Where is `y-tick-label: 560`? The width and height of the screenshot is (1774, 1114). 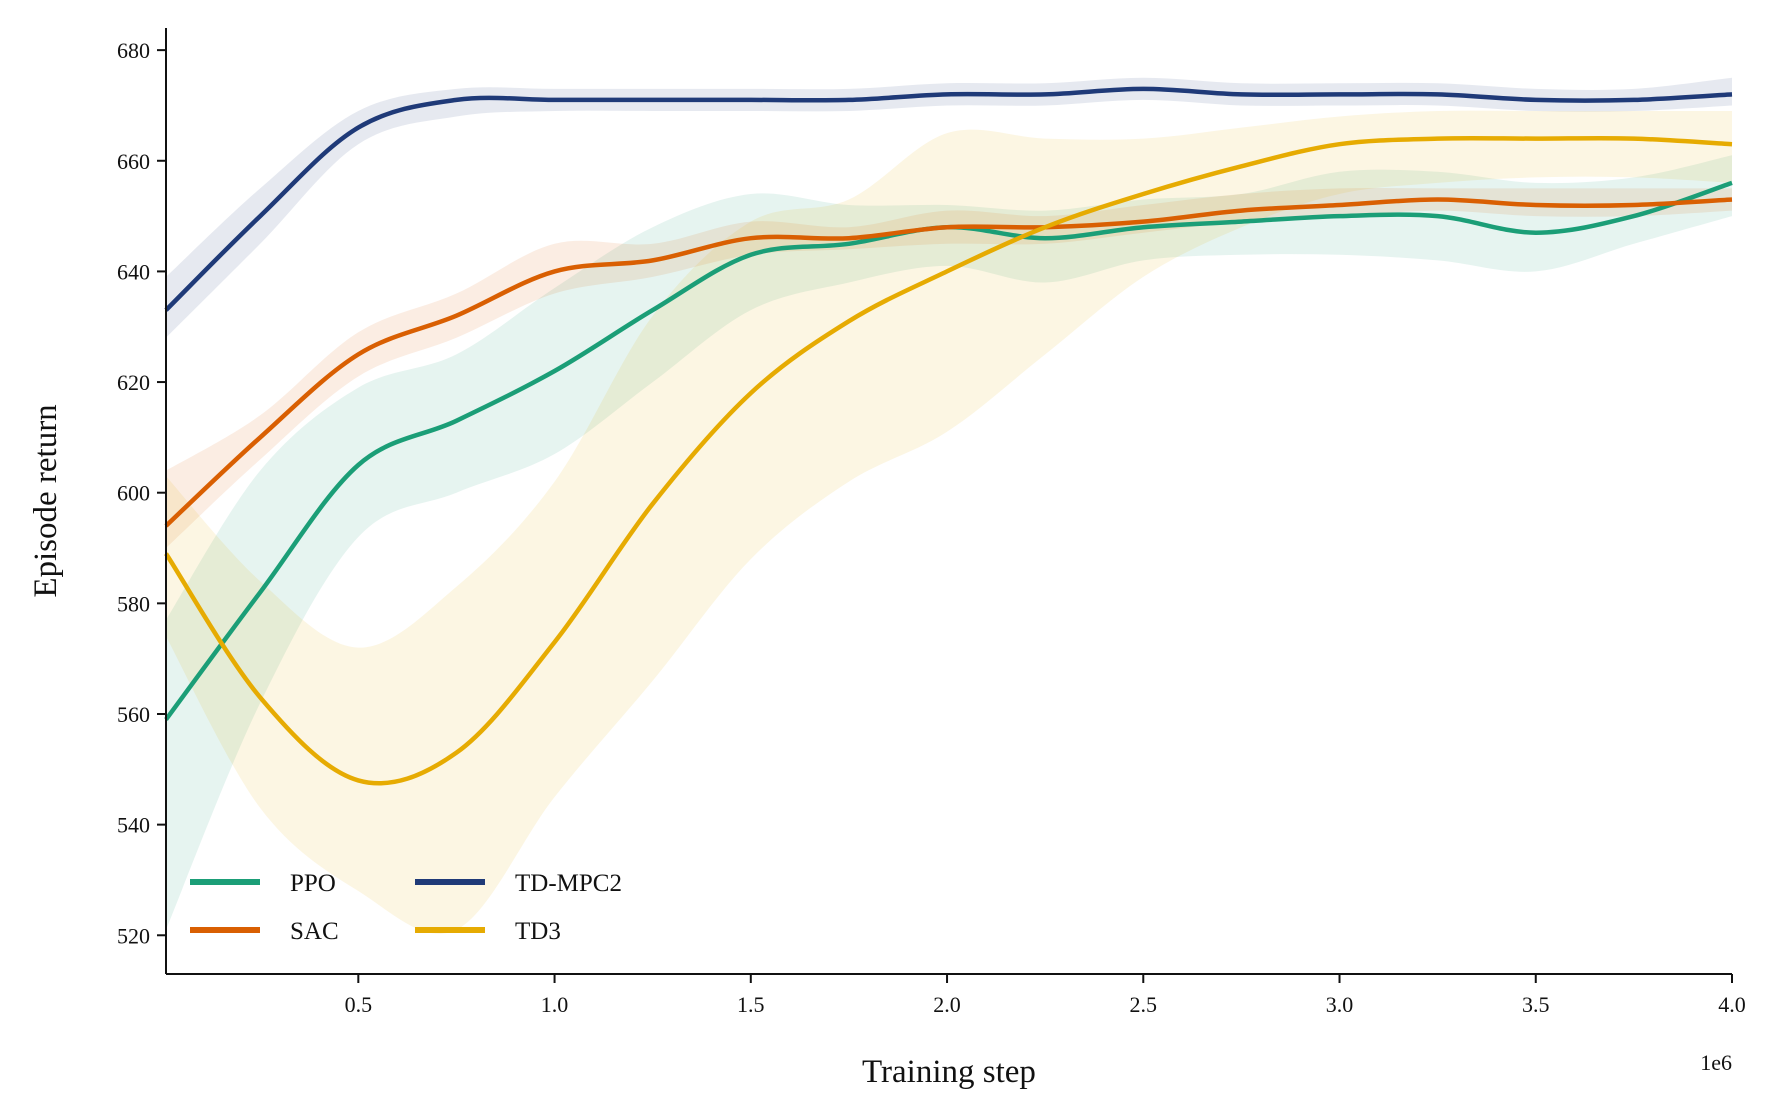 y-tick-label: 560 is located at coordinates (133, 714).